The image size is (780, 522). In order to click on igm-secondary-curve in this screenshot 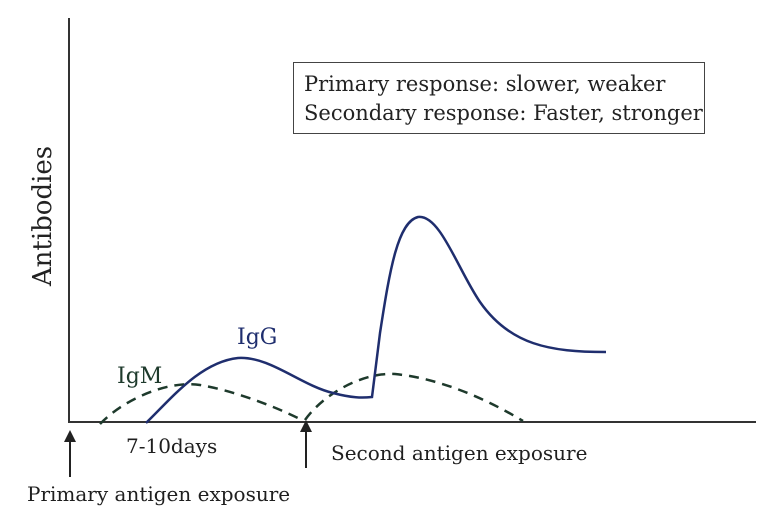, I will do `click(413, 397)`.